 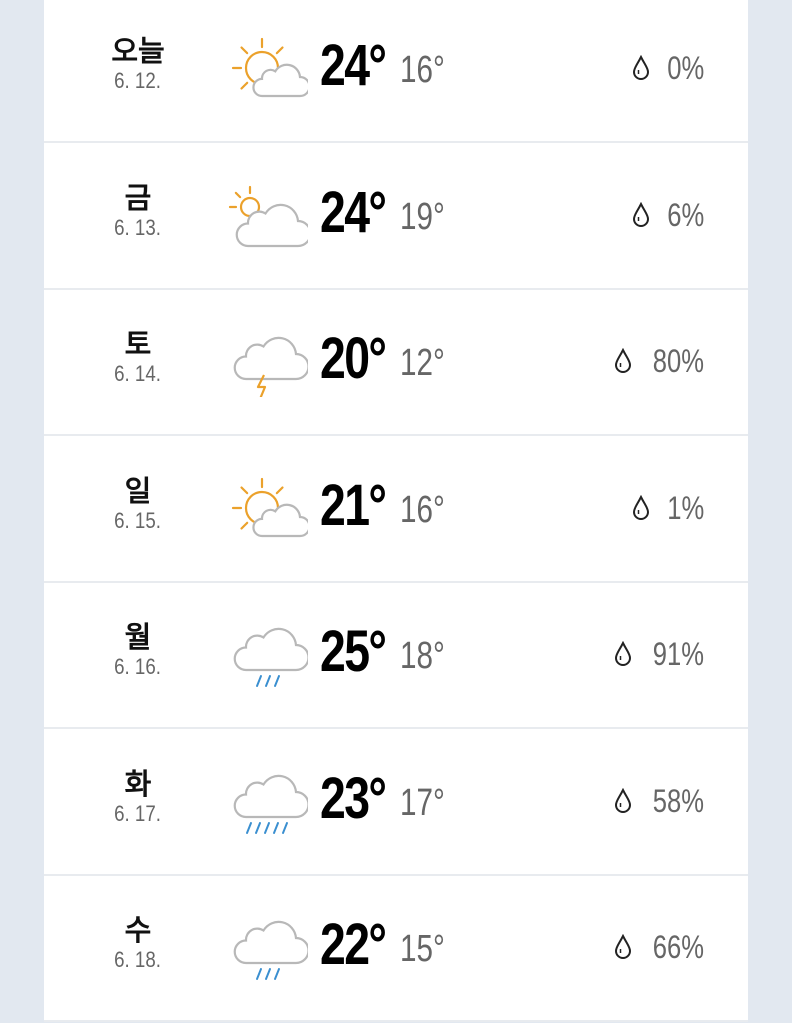 What do you see at coordinates (396, 217) in the screenshot?
I see `forecast-row: 금 6. 13. 24° 19° 6%` at bounding box center [396, 217].